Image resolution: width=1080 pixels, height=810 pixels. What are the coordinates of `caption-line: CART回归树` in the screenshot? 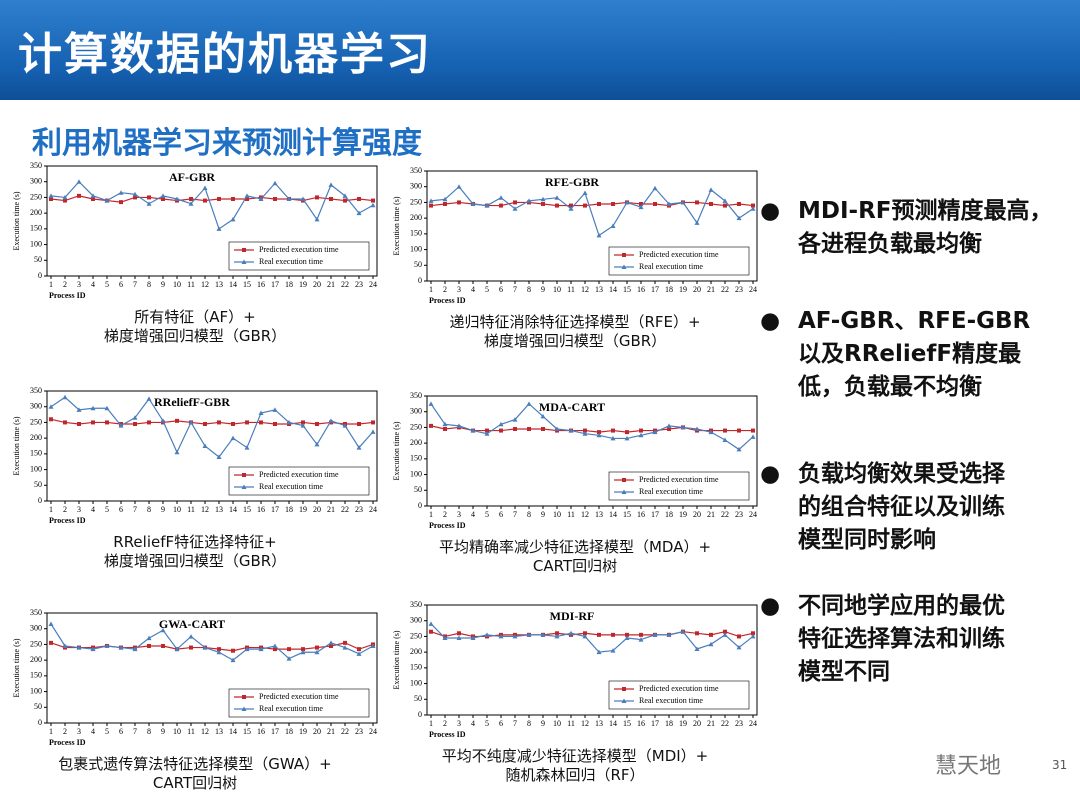 It's located at (195, 783).